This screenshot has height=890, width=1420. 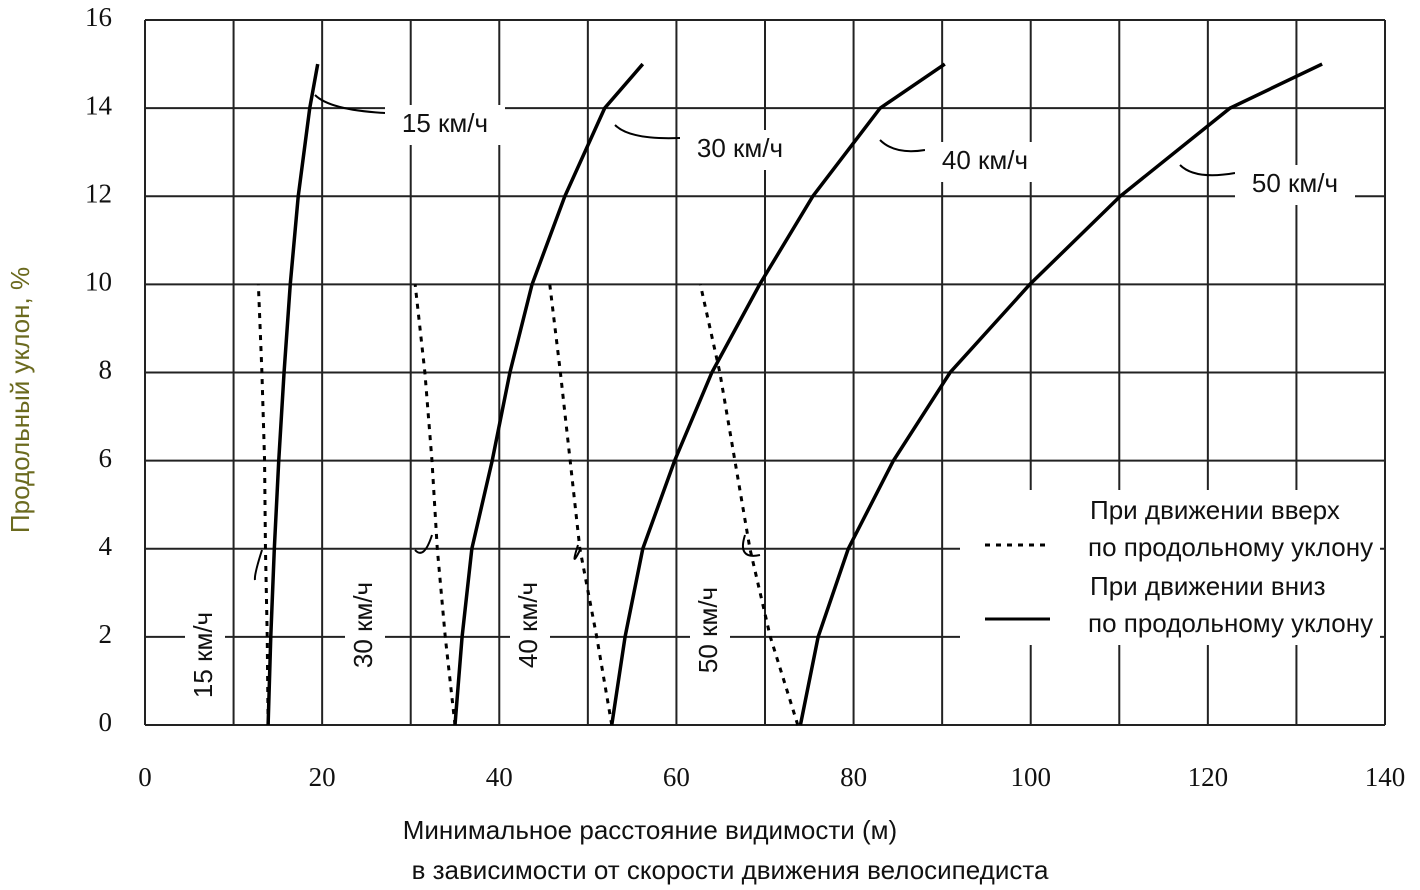 What do you see at coordinates (322, 777) in the screenshot?
I see `x-tick-label: 20` at bounding box center [322, 777].